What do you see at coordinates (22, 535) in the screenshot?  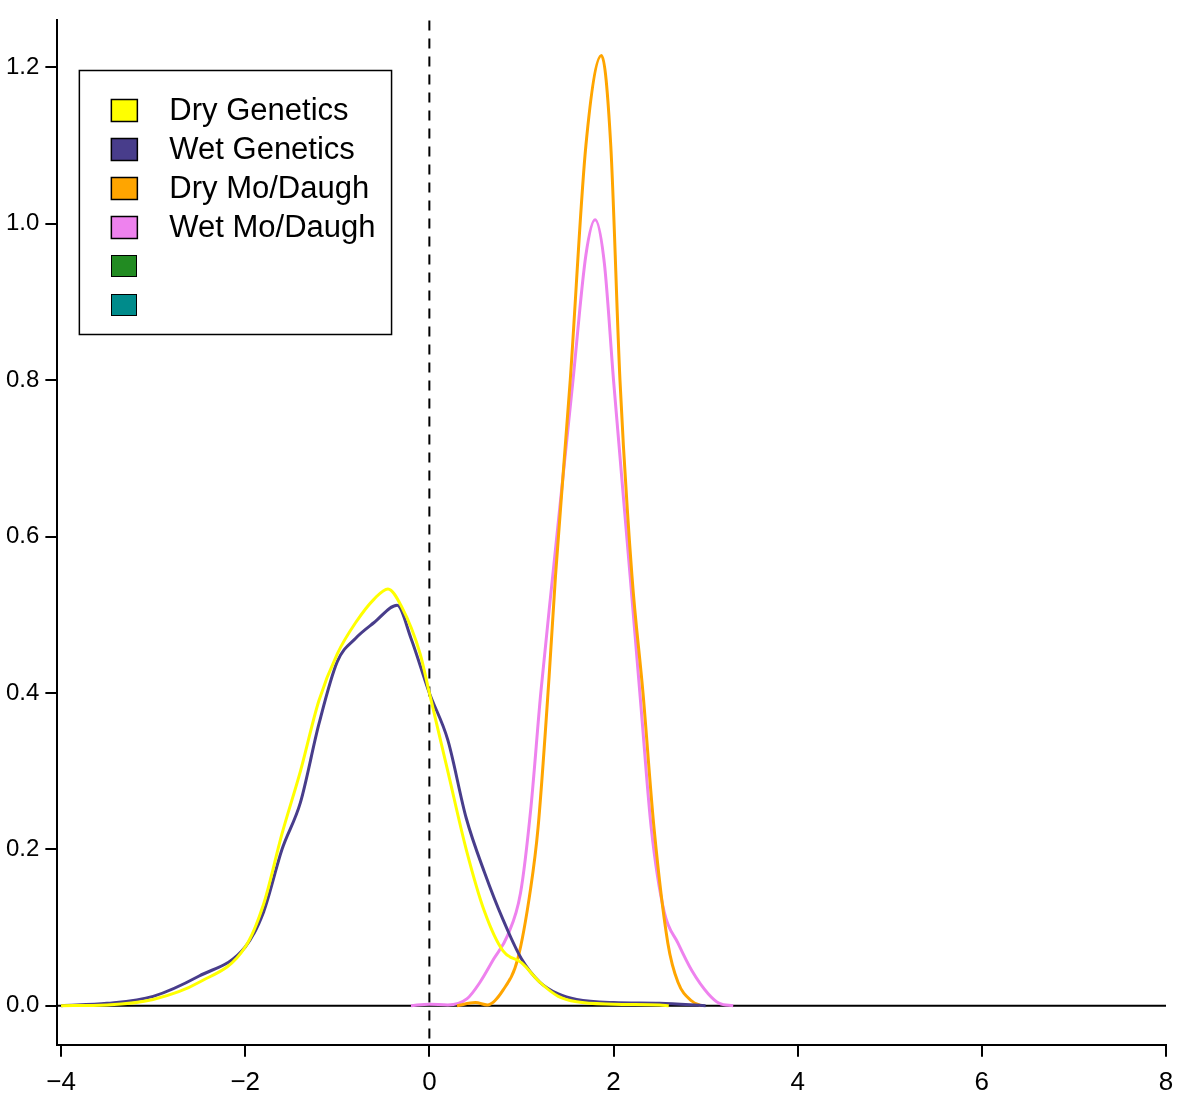 I see `y-tick-label: 0.6` at bounding box center [22, 535].